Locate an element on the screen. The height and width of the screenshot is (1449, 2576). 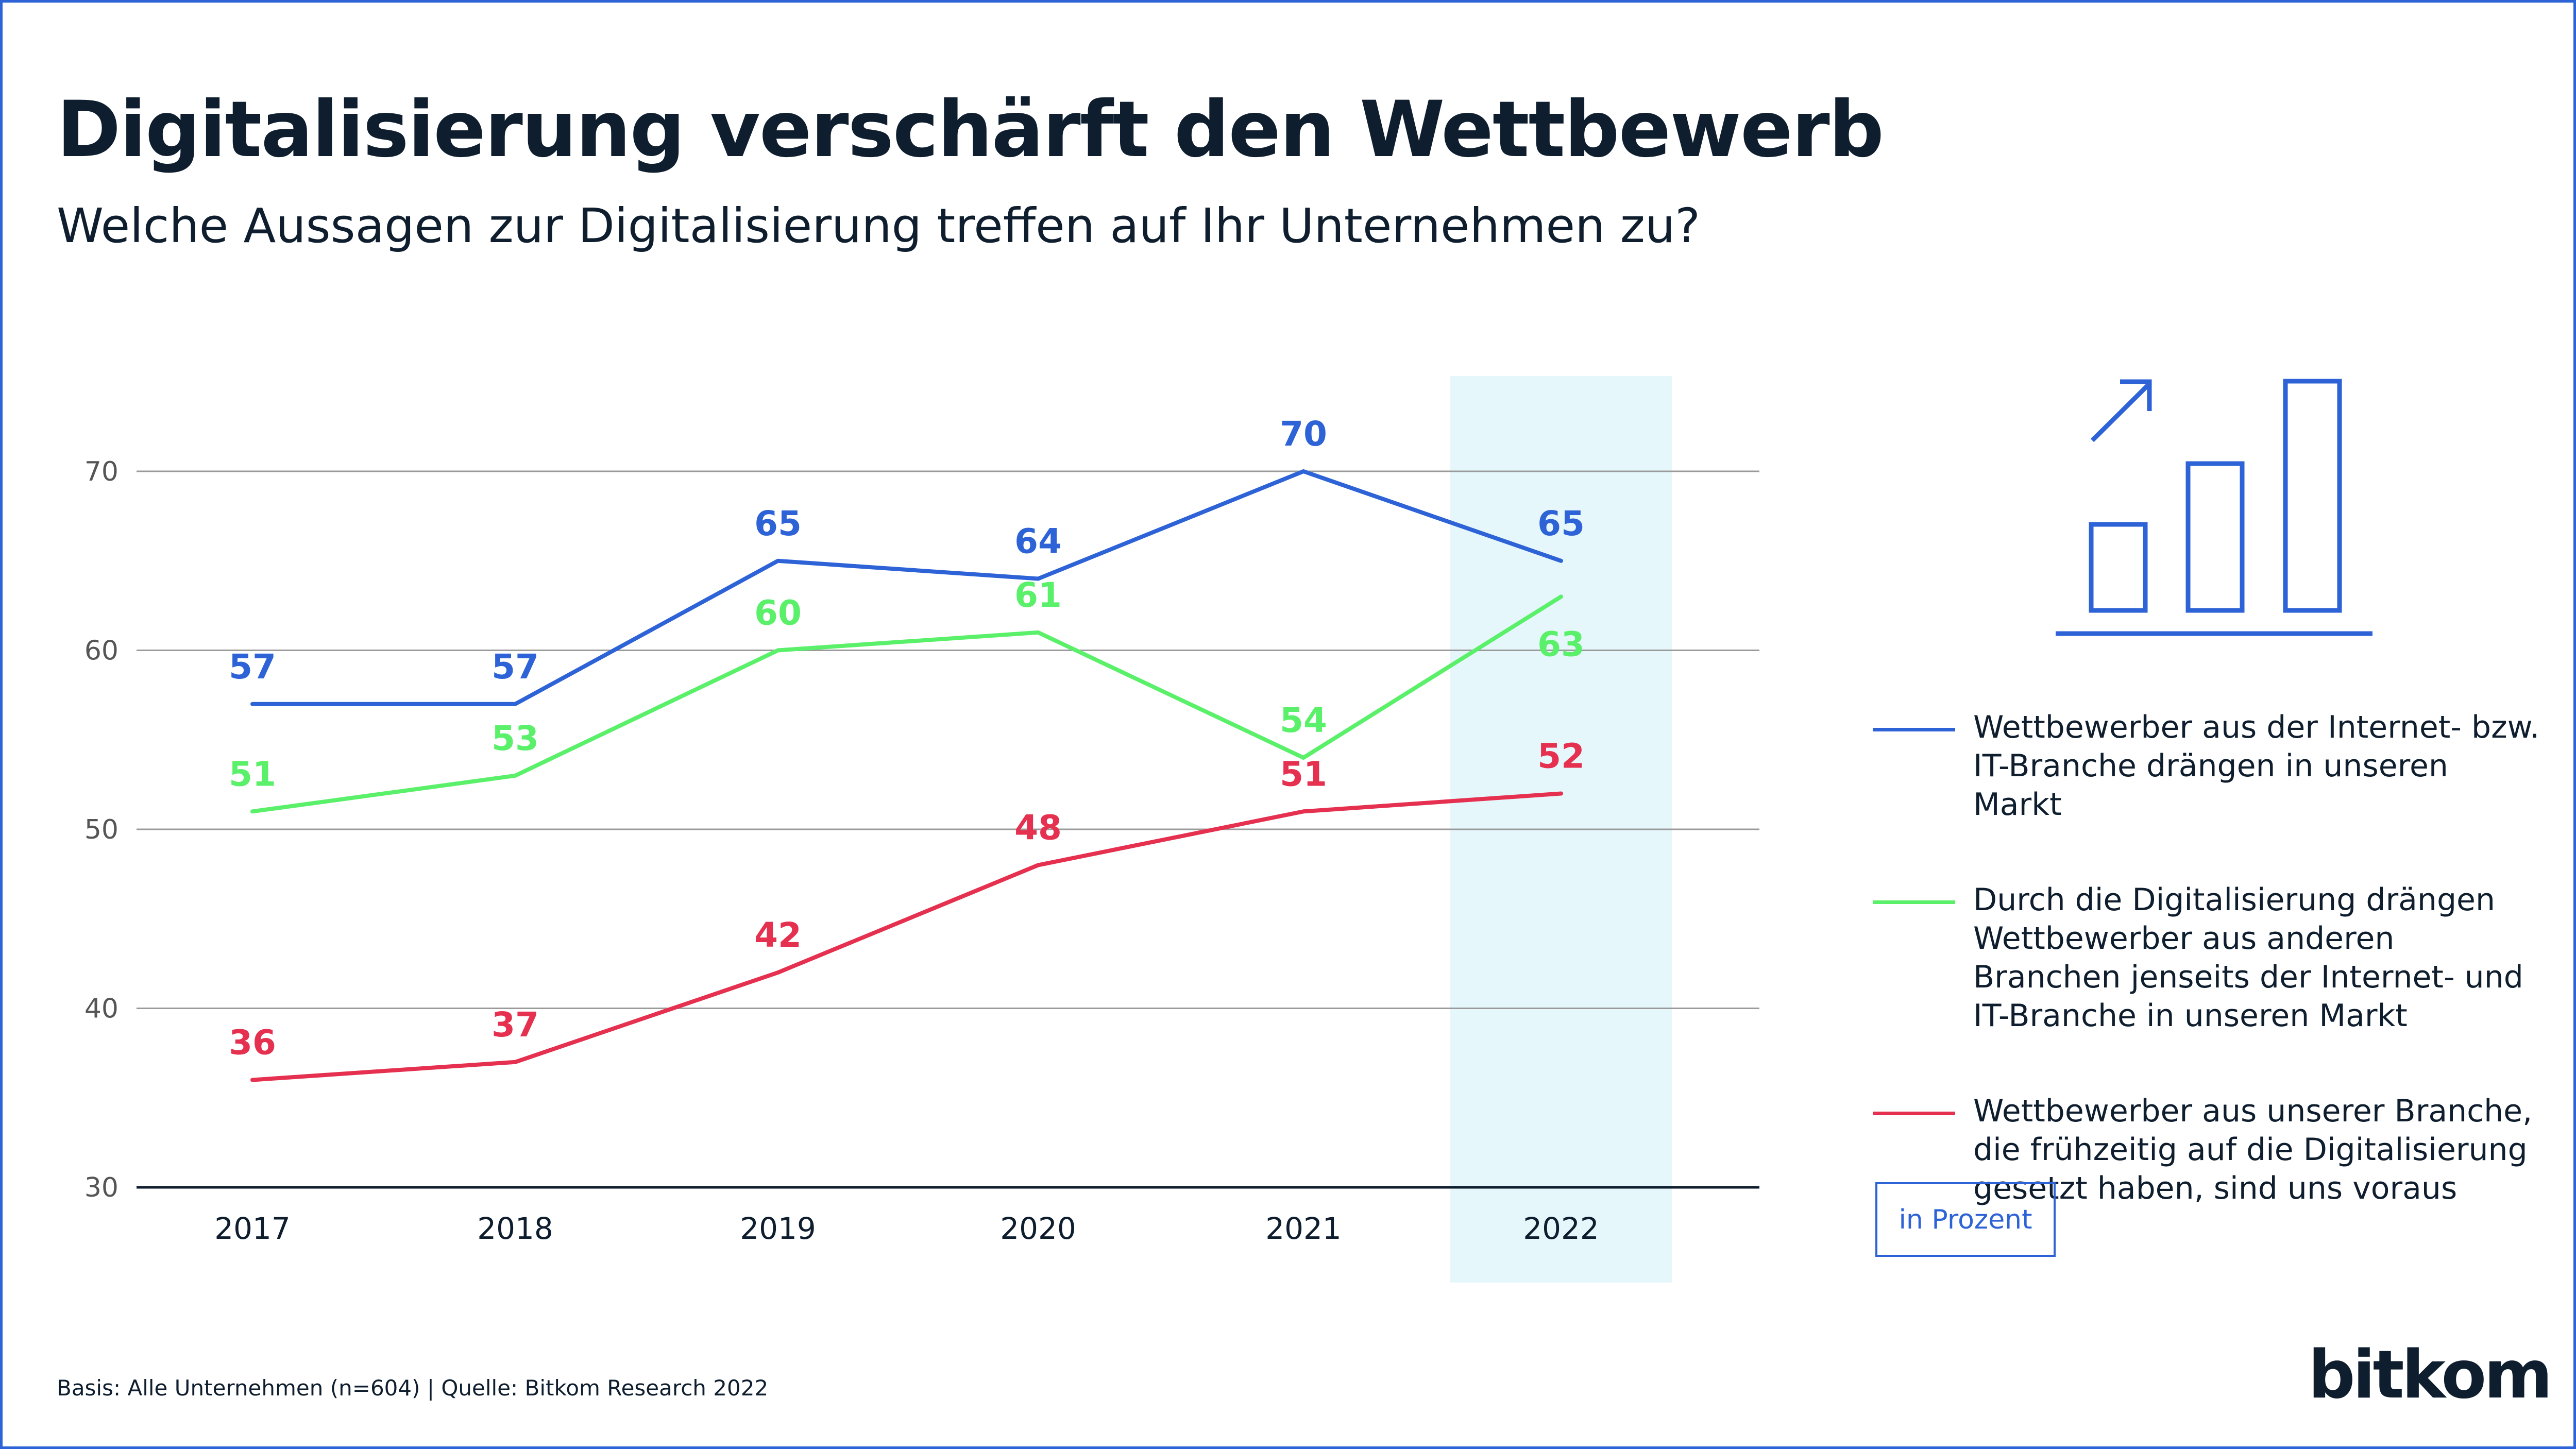
bar-chart-growth-icon is located at coordinates (2207, 509).